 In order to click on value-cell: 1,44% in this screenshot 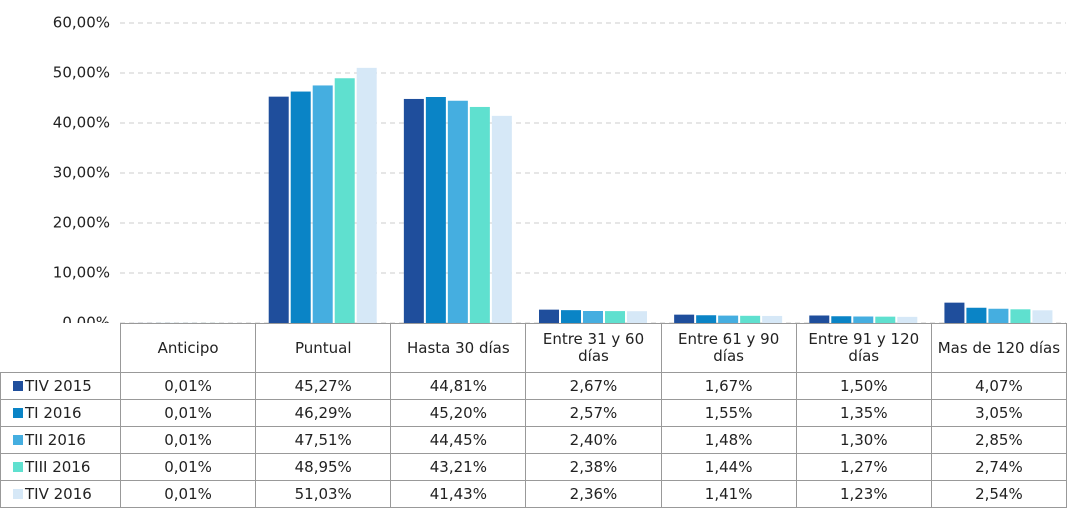, I will do `click(728, 467)`.